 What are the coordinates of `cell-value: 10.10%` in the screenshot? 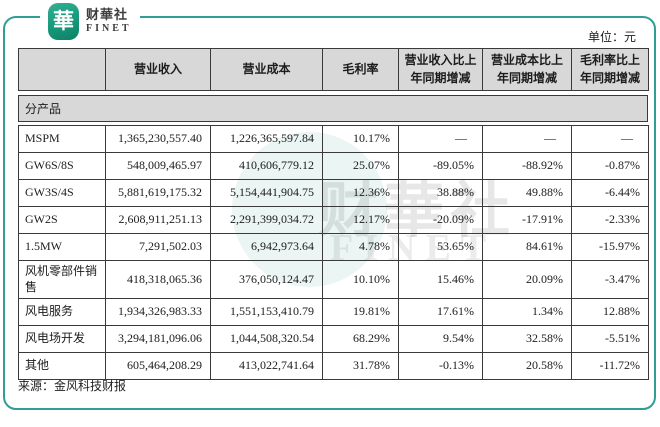 It's located at (360, 279).